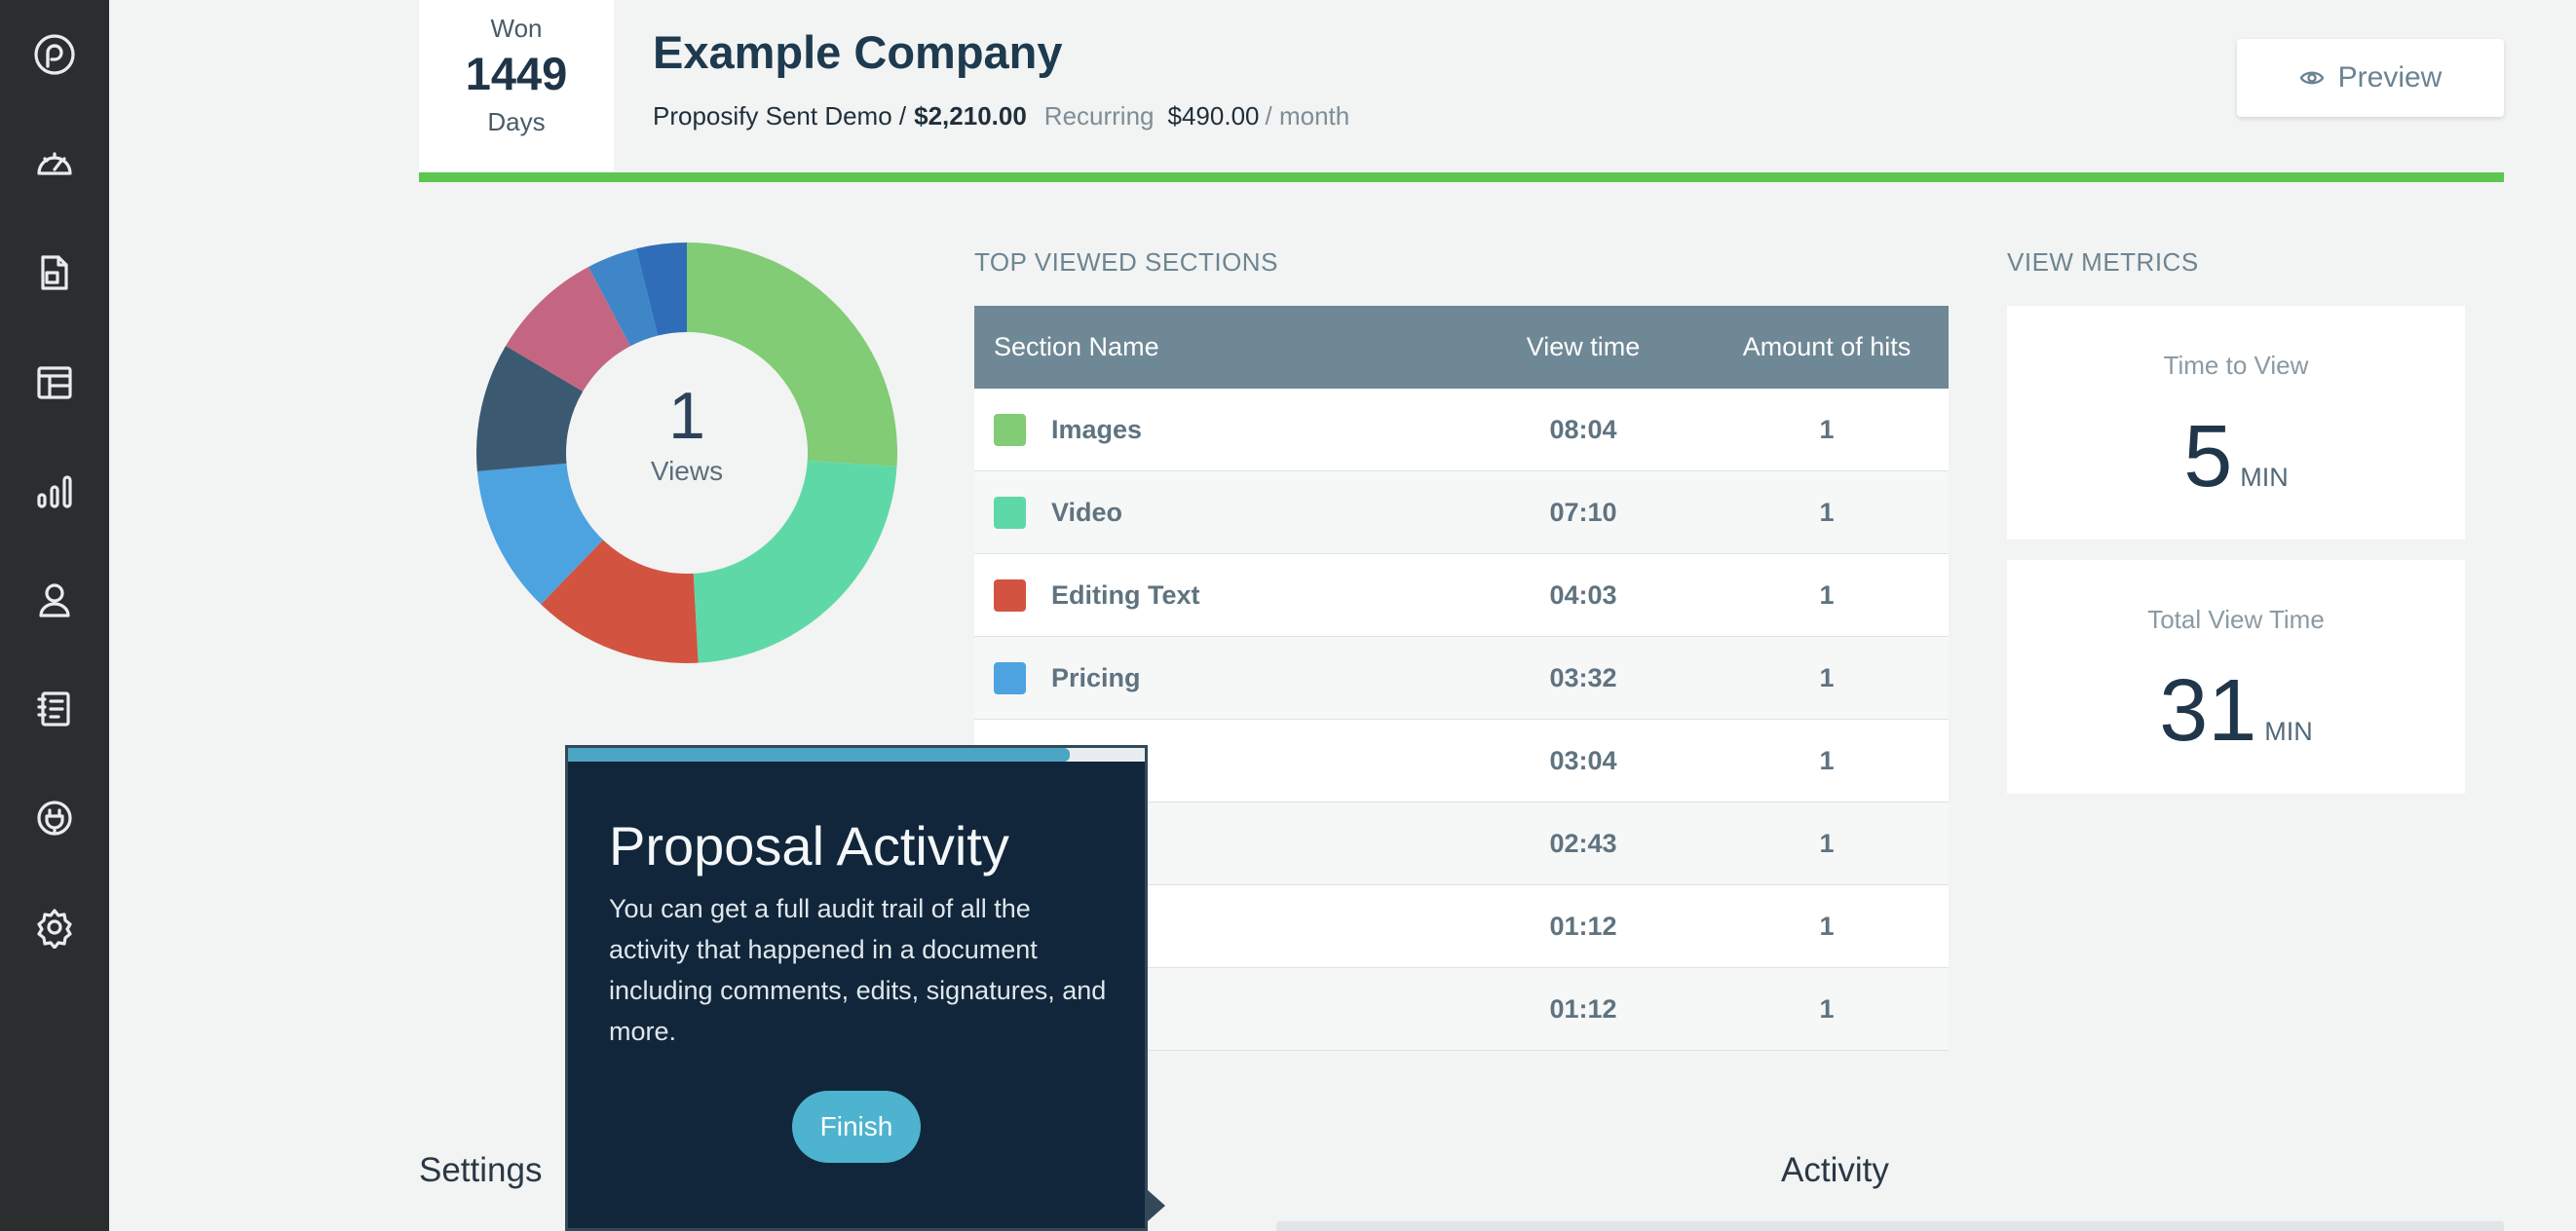  I want to click on finish-button: Finish, so click(856, 1127).